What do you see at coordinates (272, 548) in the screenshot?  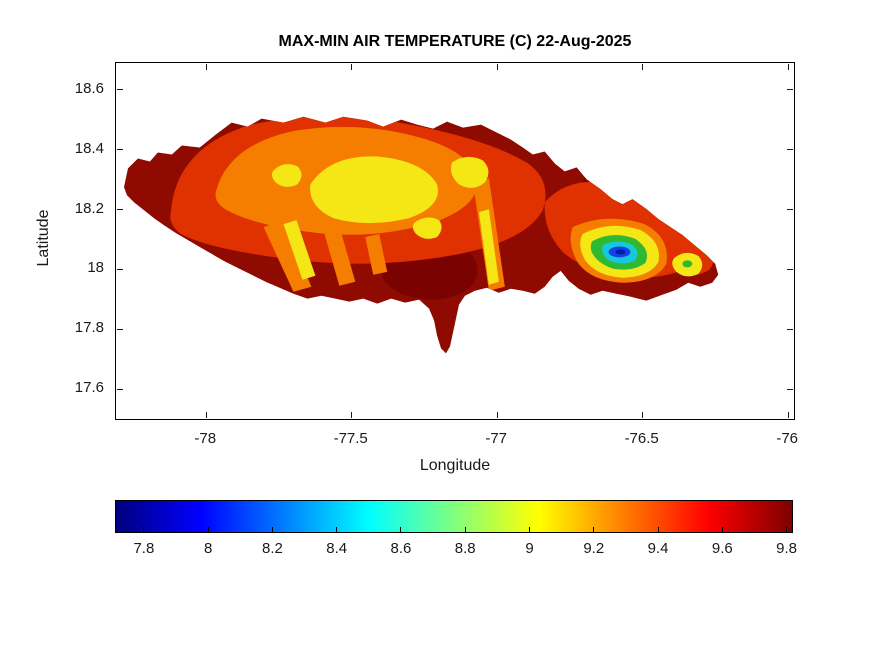 I see `colorbar-tick-label: 8.2` at bounding box center [272, 548].